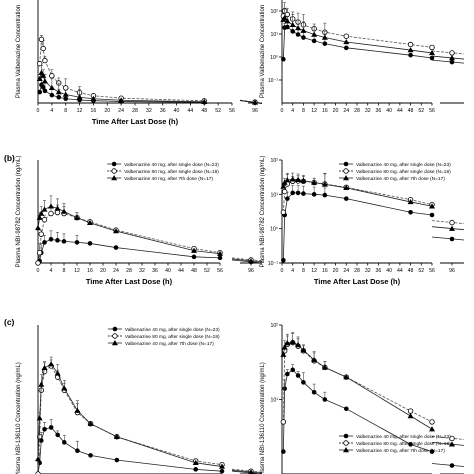 Image resolution: width=474 pixels, height=474 pixels. Describe the element at coordinates (411, 111) in the screenshot. I see `x-tick-label: 48` at that location.